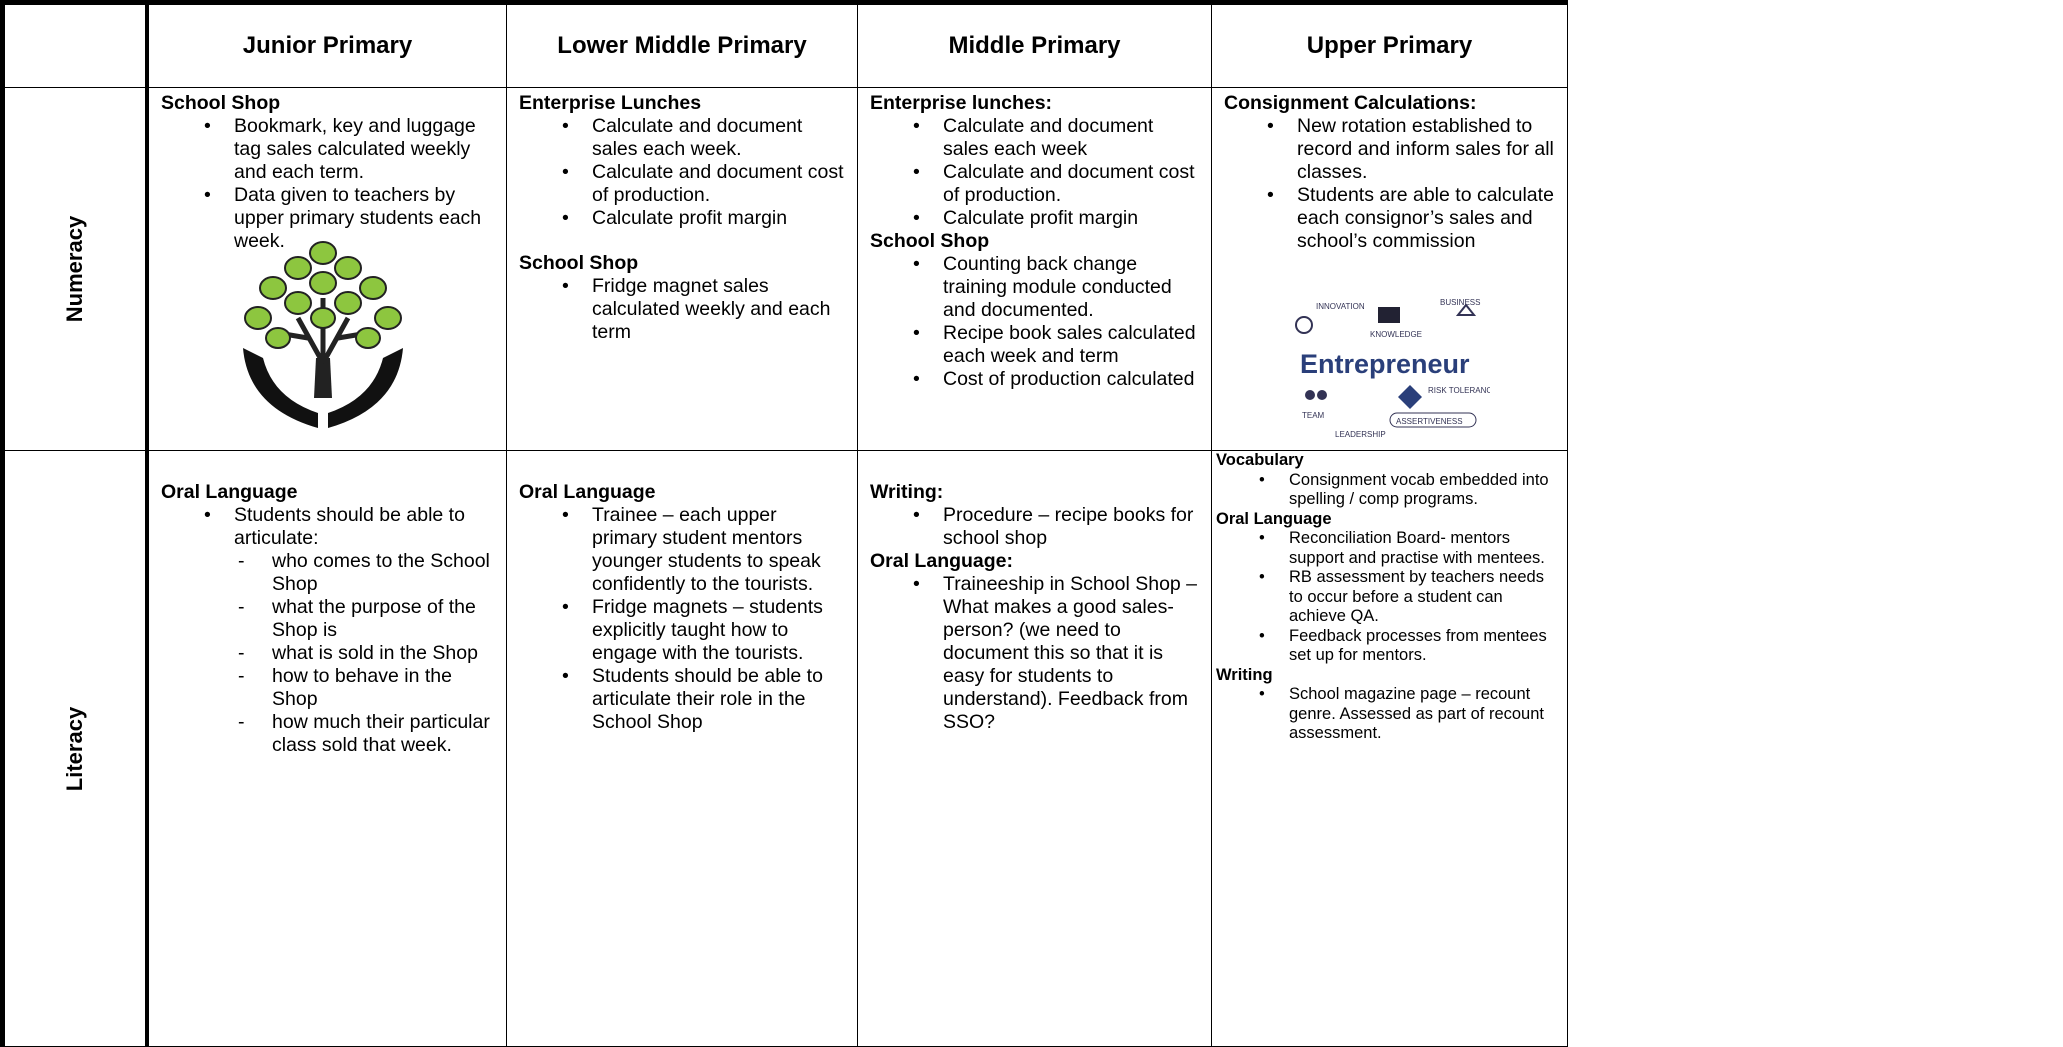 This screenshot has height=1047, width=2063. What do you see at coordinates (1360, 434) in the screenshot?
I see `image-label: LEADERSHIP` at bounding box center [1360, 434].